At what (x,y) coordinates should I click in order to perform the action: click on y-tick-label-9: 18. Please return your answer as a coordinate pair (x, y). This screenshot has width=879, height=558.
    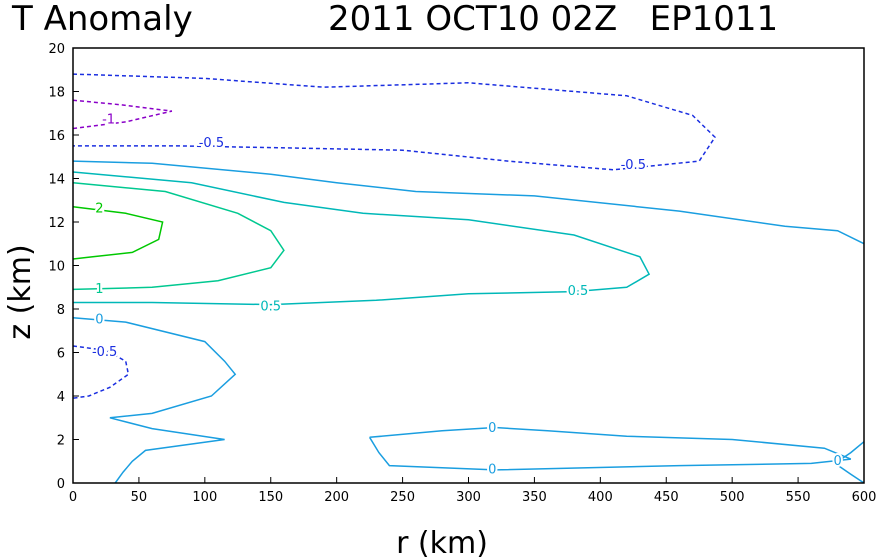
    Looking at the image, I should click on (56, 93).